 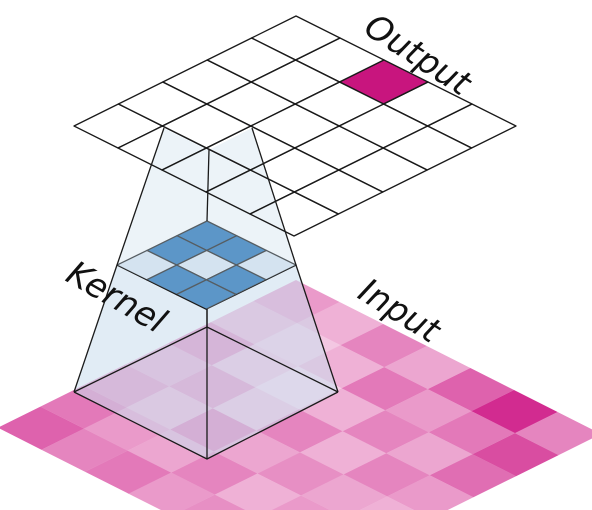 I want to click on pyramid-upper-edge-center, so click(x=208, y=185).